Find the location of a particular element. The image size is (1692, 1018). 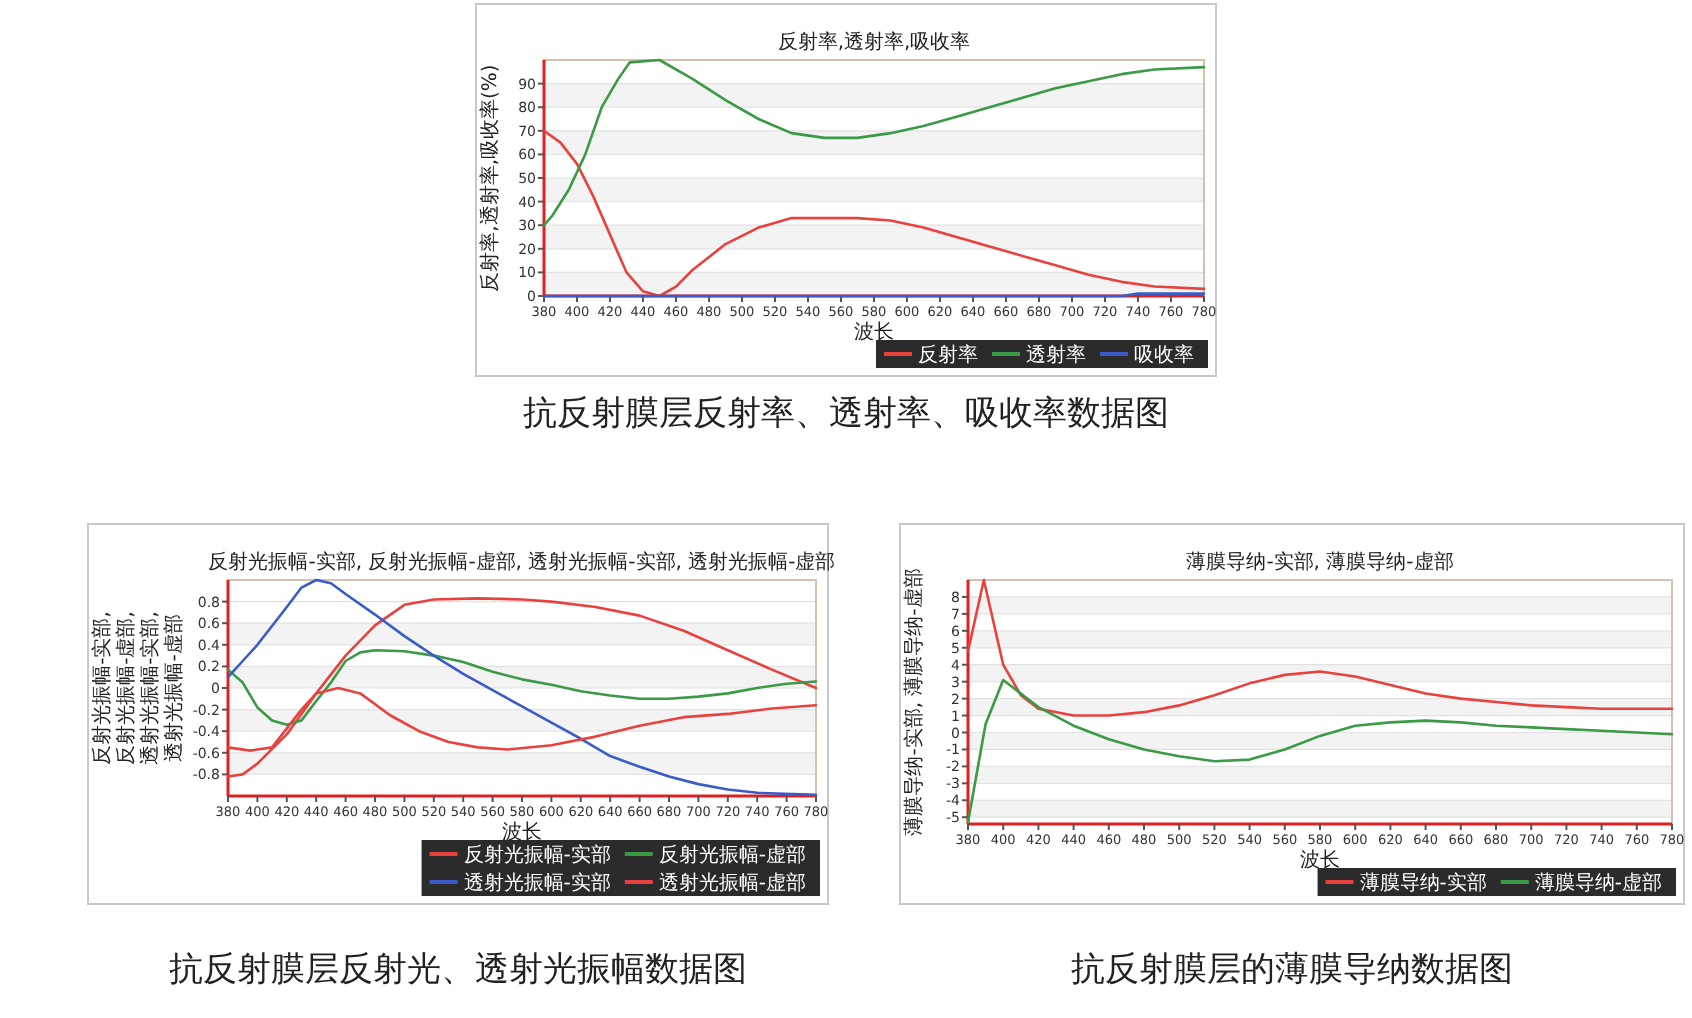

legend-label: 薄膜导纳-实部 is located at coordinates (1423, 883).